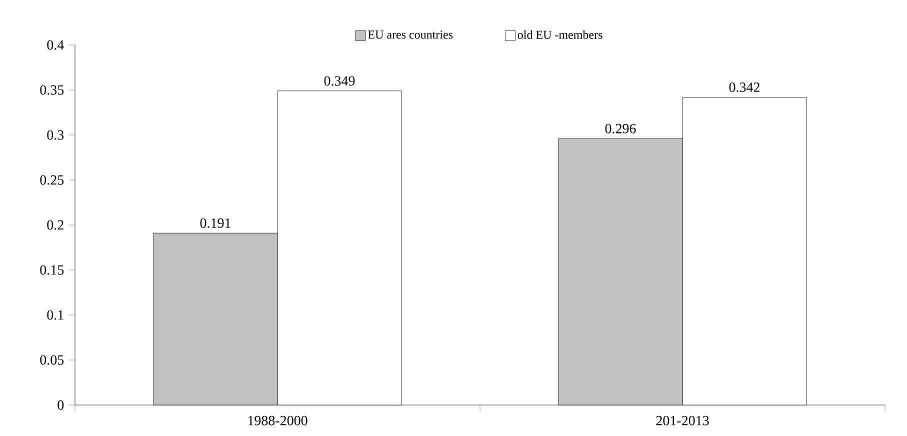  Describe the element at coordinates (52, 360) in the screenshot. I see `y-tick-label: 0.05` at that location.